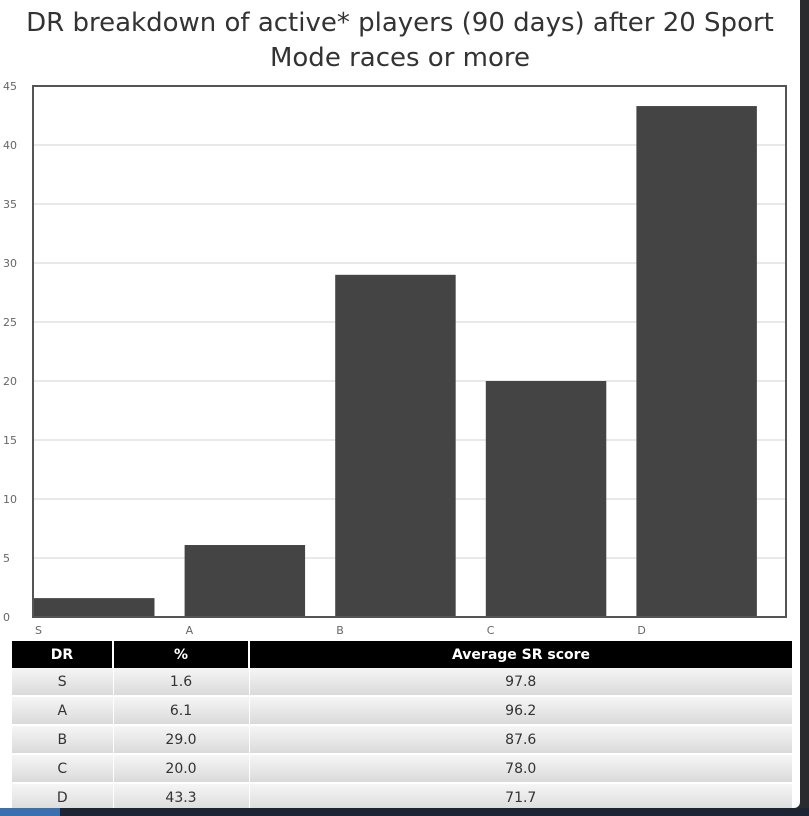 The height and width of the screenshot is (816, 809). What do you see at coordinates (10, 322) in the screenshot?
I see `y-tick-label: 25` at bounding box center [10, 322].